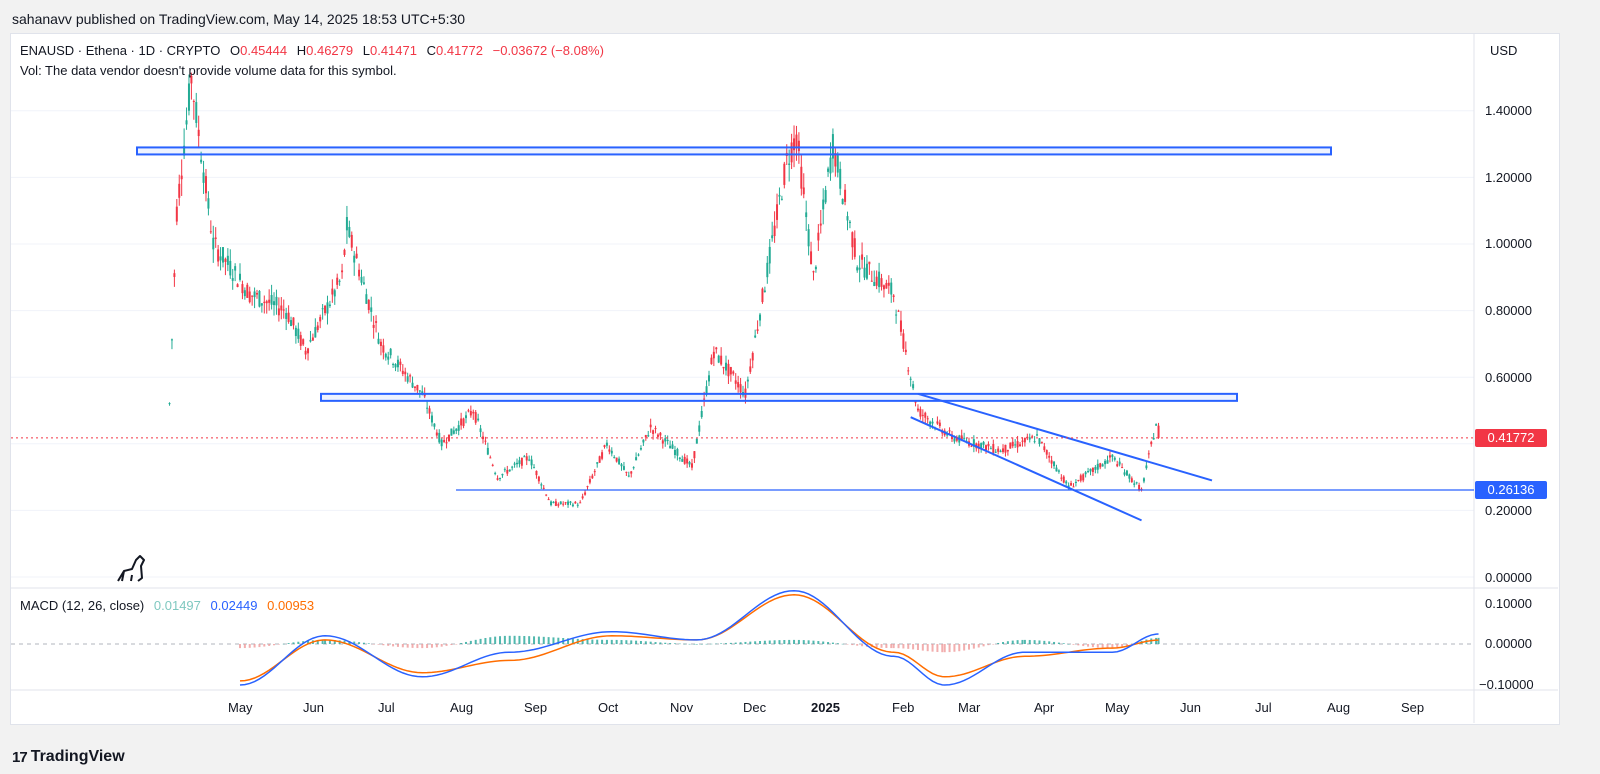 The width and height of the screenshot is (1600, 774). Describe the element at coordinates (755, 707) in the screenshot. I see `time-tick: Dec` at that location.